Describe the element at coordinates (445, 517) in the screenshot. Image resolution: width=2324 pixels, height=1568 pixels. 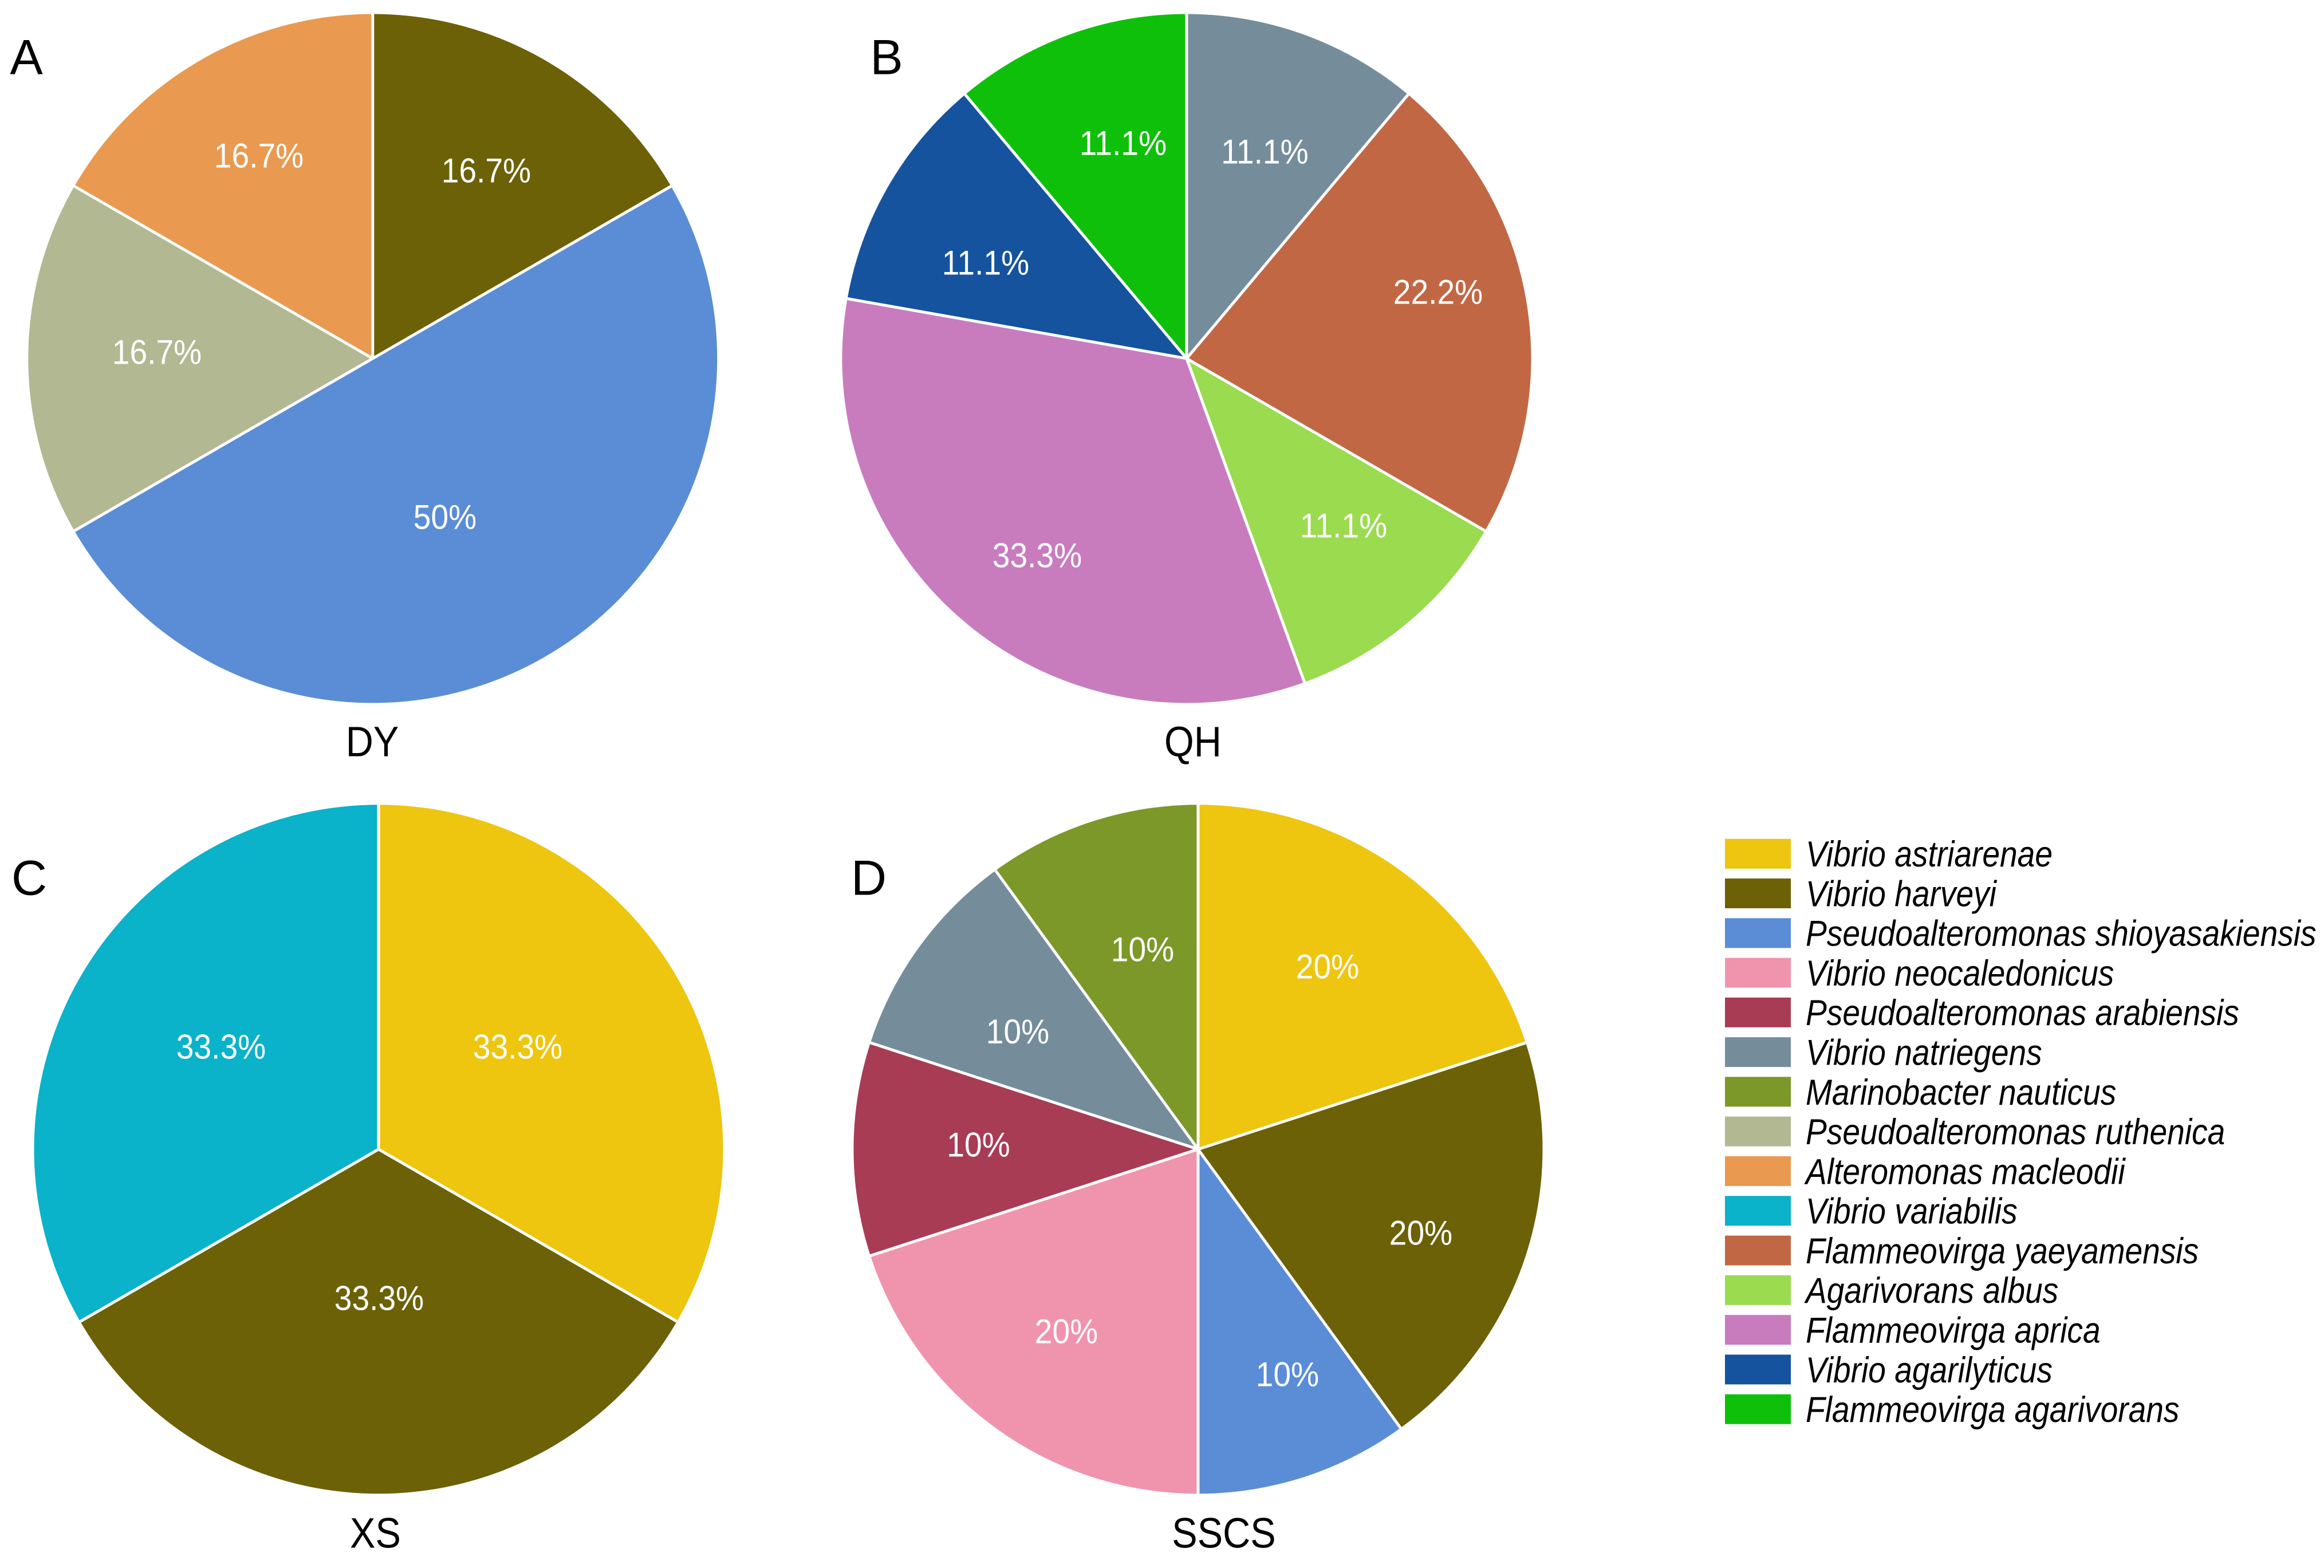
I see `svg-text: 50%` at that location.